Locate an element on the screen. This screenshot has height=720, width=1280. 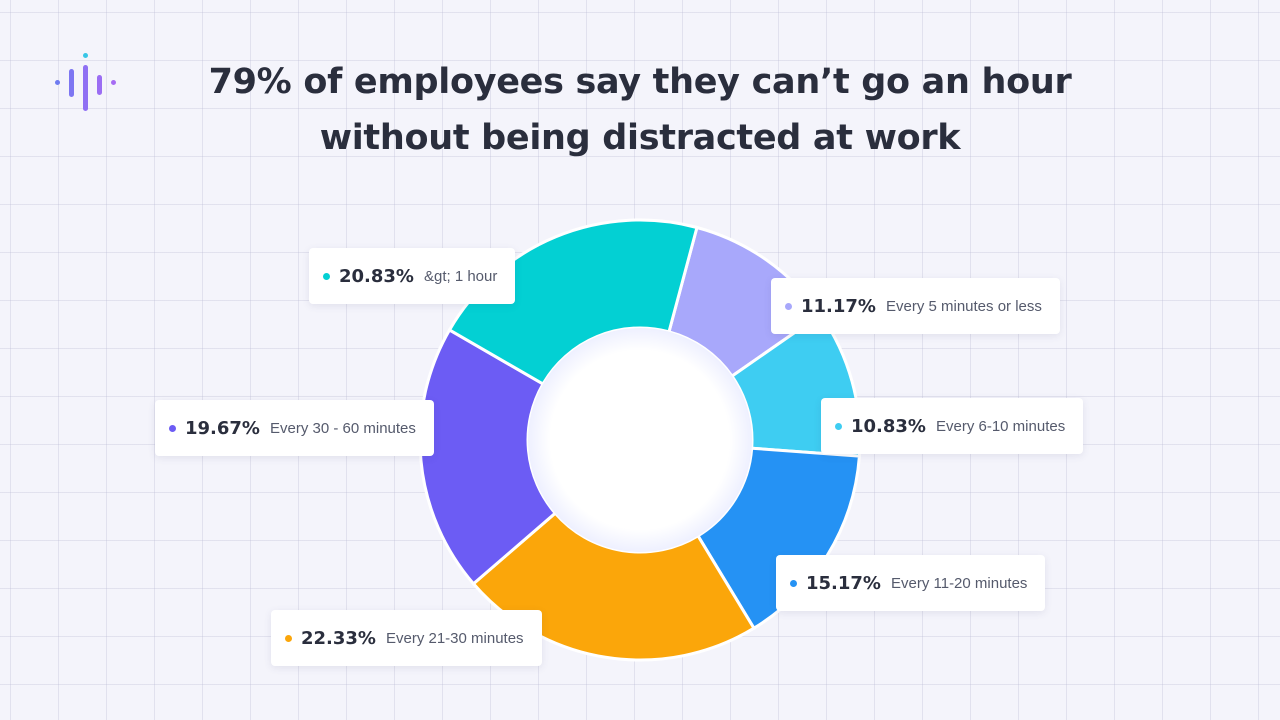
slice-description: Every 11-20 minutes is located at coordinates (959, 583).